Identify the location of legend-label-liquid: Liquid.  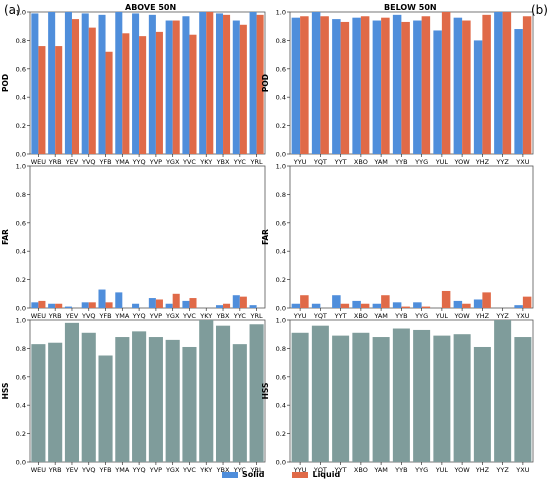
(326, 474).